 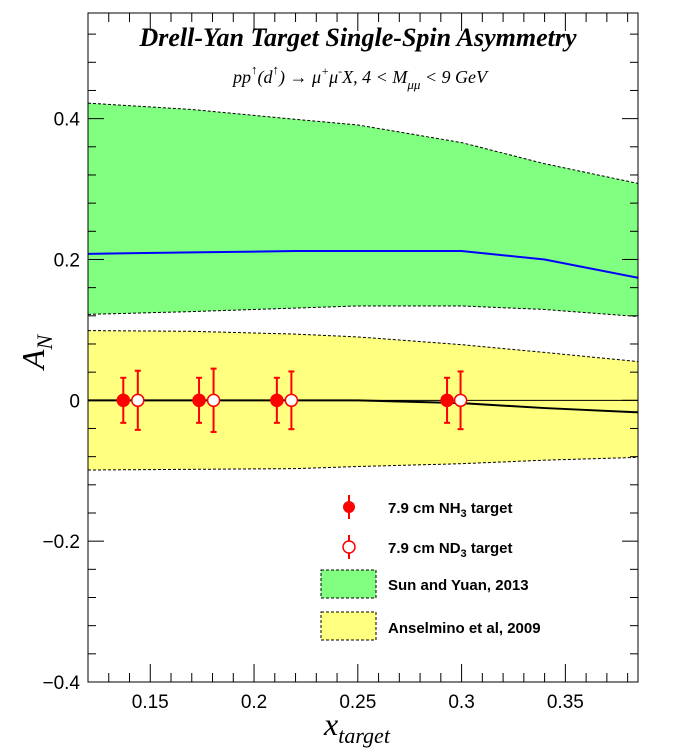 I want to click on chart-title: Drell-Yan Target Single-Spin Asymmetry, so click(x=358, y=37).